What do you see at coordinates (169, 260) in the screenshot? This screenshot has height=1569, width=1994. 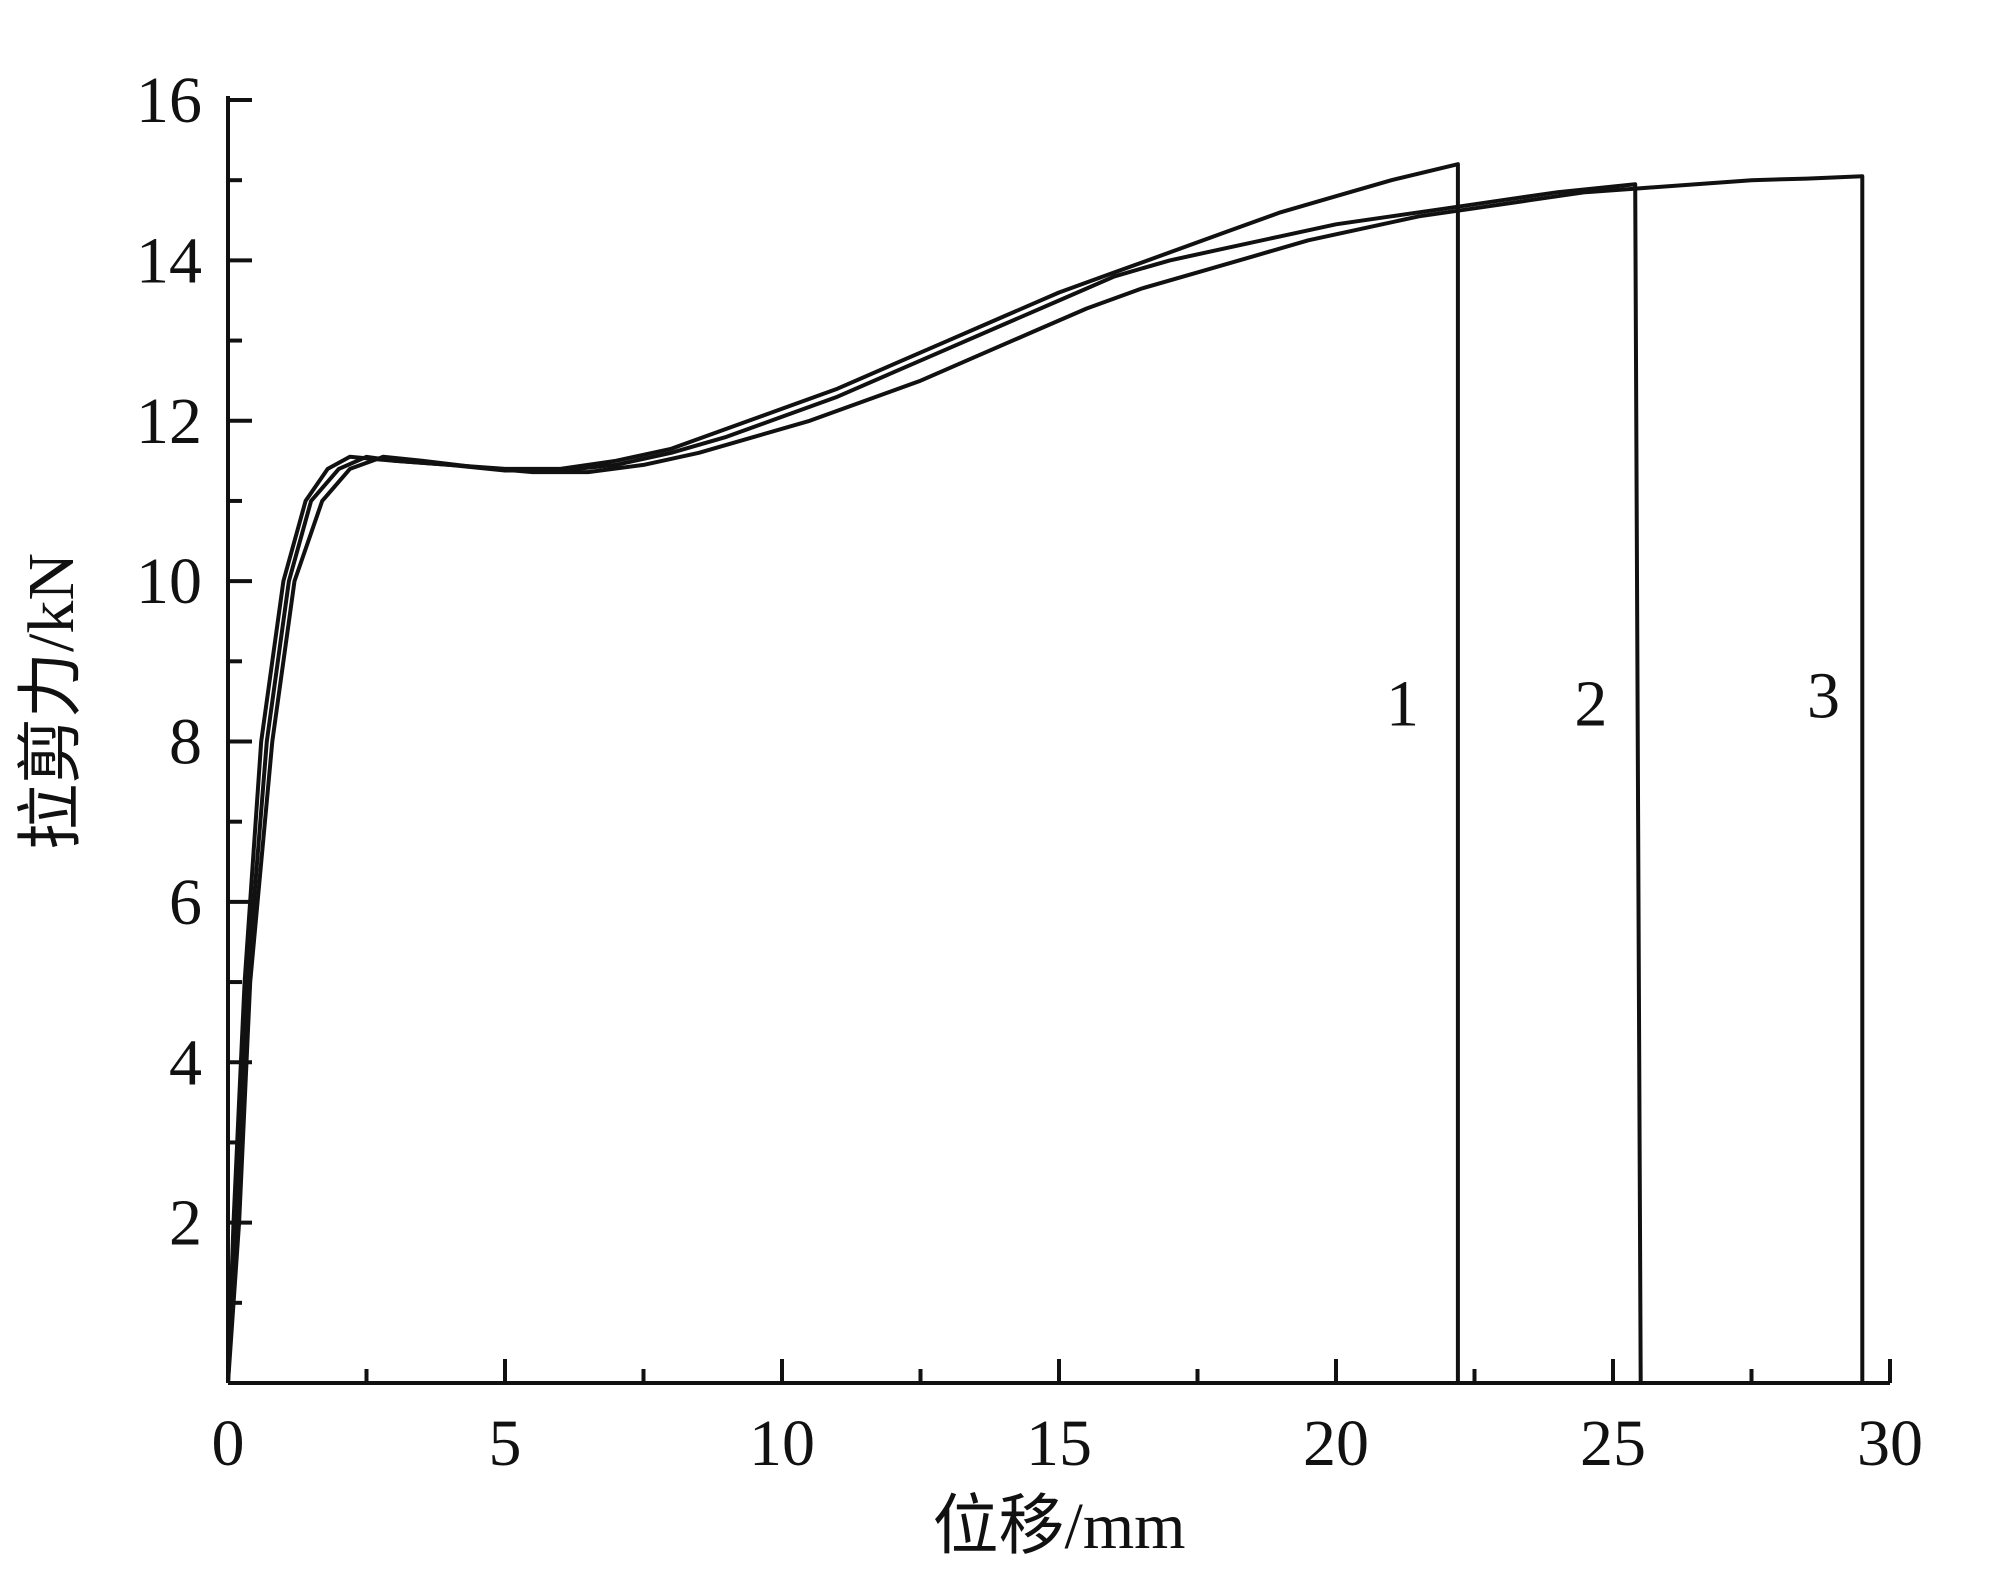 I see `y-tick-label: 14` at bounding box center [169, 260].